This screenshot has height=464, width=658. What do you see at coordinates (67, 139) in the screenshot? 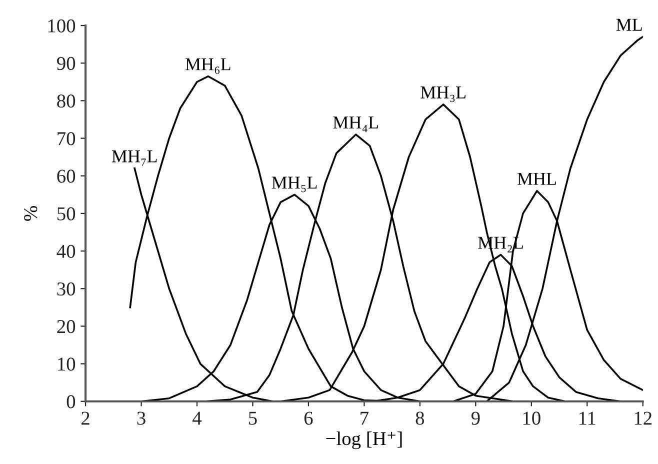
I see `y-tick-label: 70` at bounding box center [67, 139].